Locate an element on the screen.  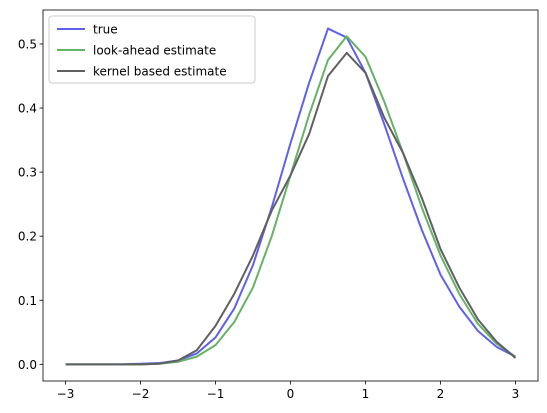
x-tick-label: −2 is located at coordinates (141, 394).